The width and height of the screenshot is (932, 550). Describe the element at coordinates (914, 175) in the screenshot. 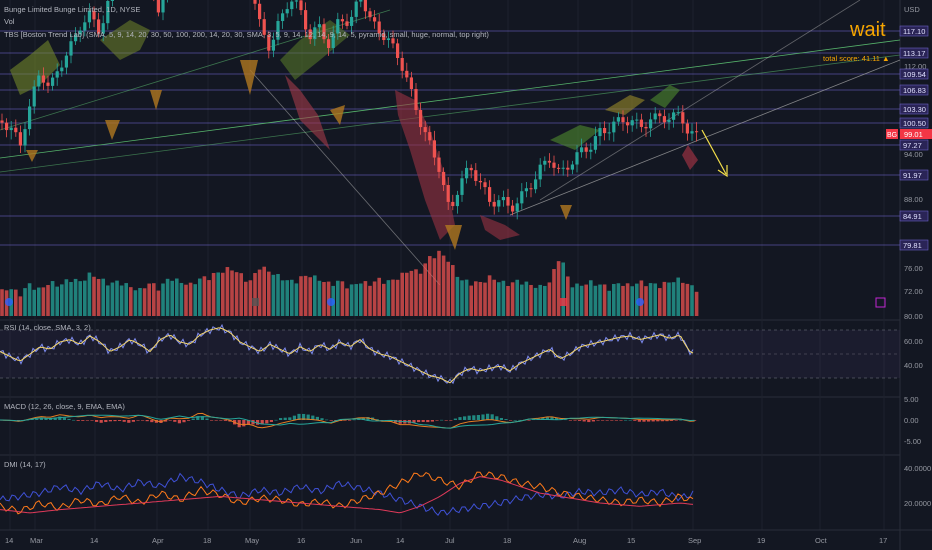

I see `level-badge` at that location.